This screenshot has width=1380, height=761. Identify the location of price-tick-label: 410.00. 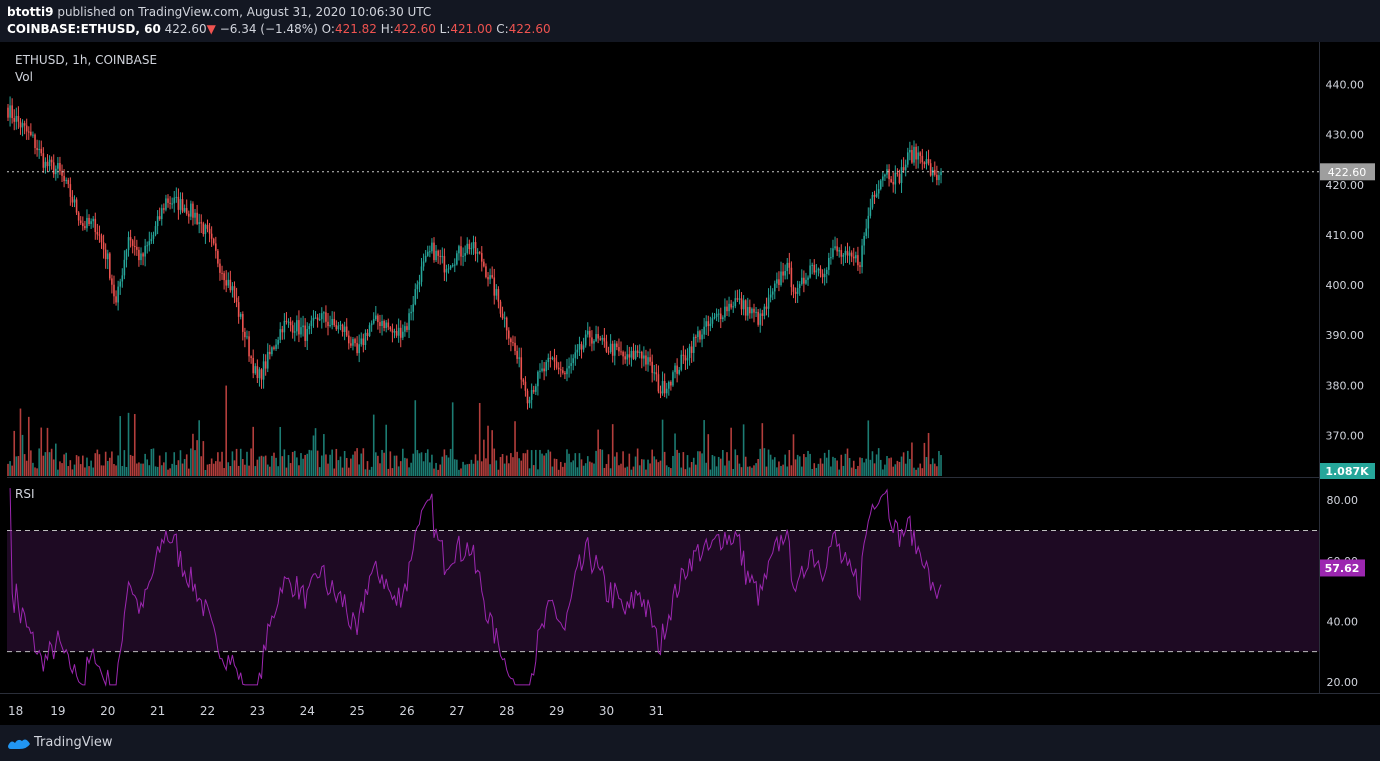
(1345, 235).